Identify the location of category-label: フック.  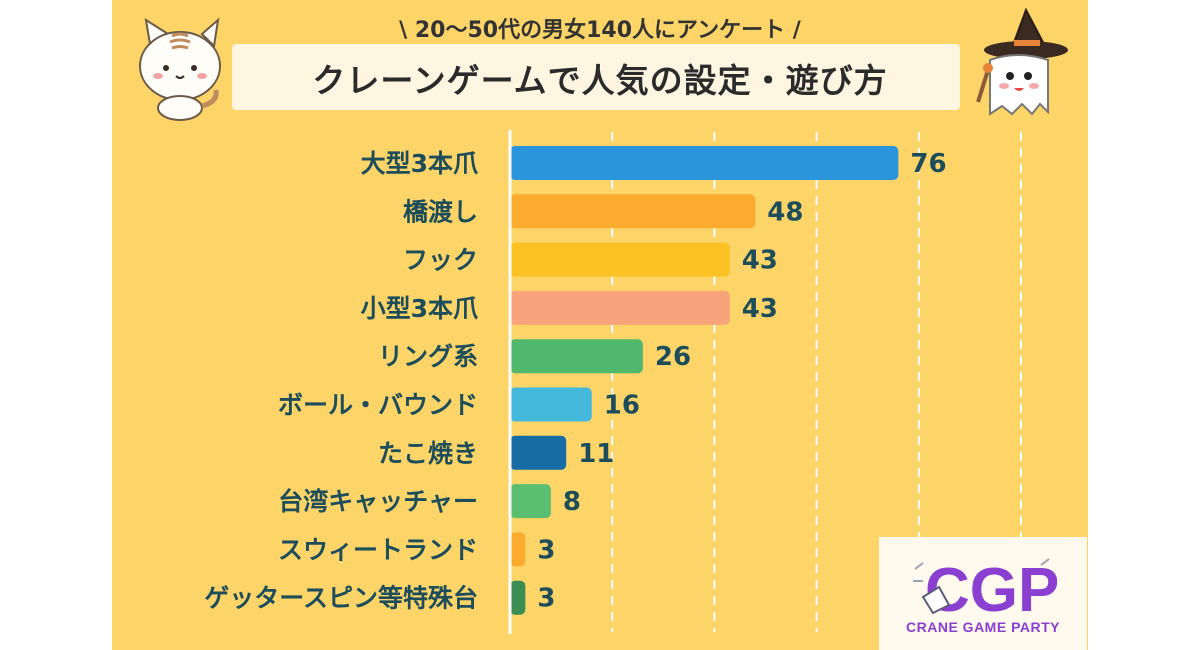
(440, 260).